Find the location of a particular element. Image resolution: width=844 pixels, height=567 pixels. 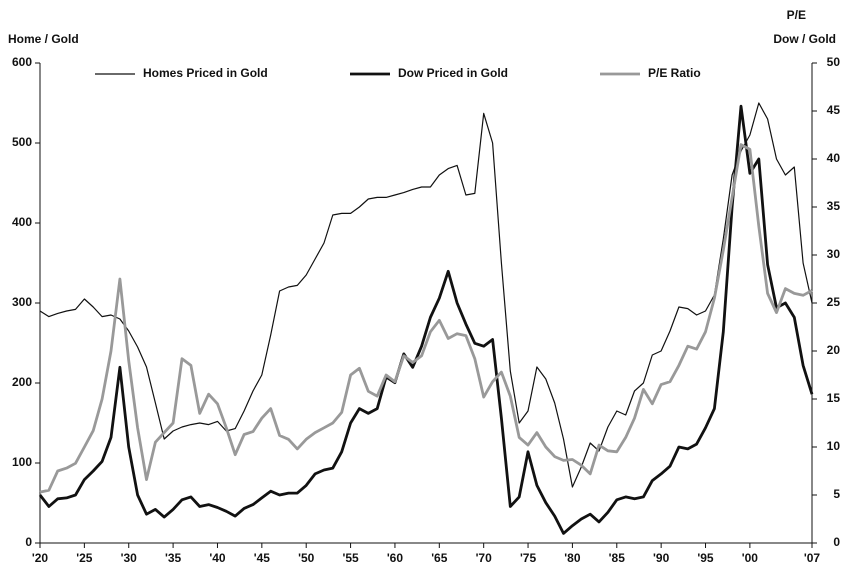

x-tick-label: '45 is located at coordinates (262, 558).